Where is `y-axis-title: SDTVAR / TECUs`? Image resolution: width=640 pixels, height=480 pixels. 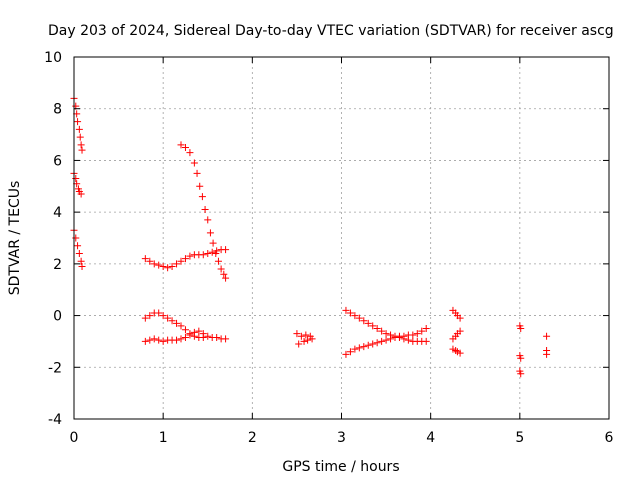
y-axis-title: SDTVAR / TECUs is located at coordinates (15, 238).